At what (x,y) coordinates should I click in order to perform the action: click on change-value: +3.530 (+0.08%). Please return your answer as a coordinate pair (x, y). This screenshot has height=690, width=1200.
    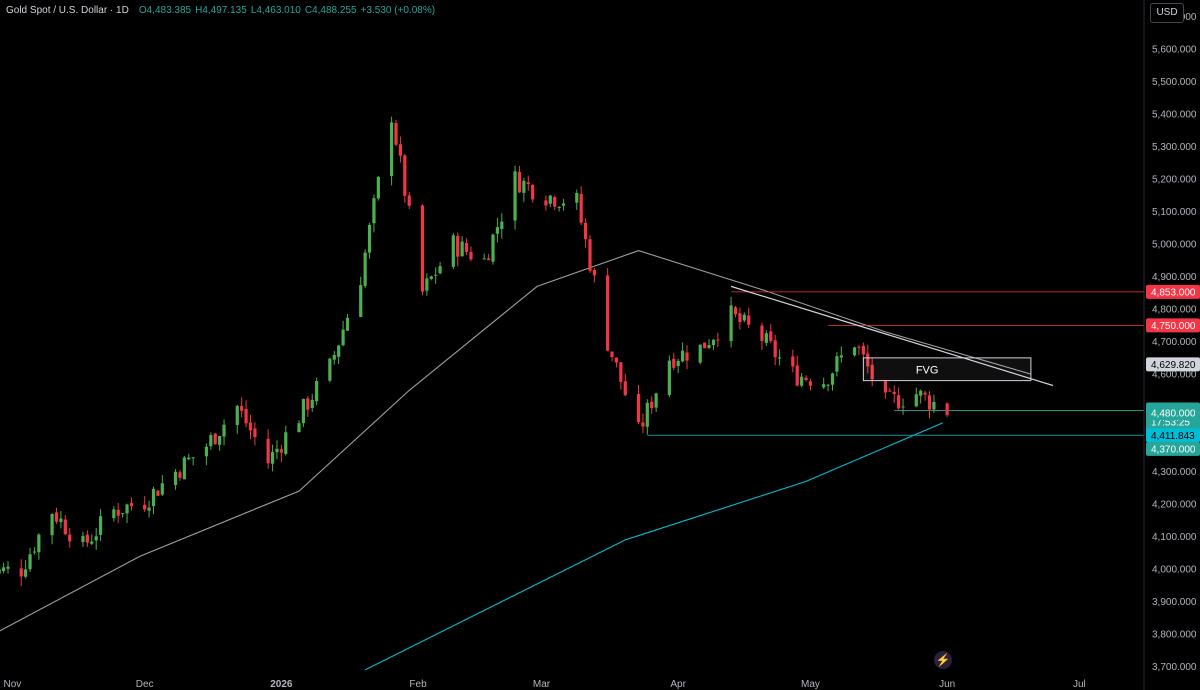
    Looking at the image, I should click on (398, 10).